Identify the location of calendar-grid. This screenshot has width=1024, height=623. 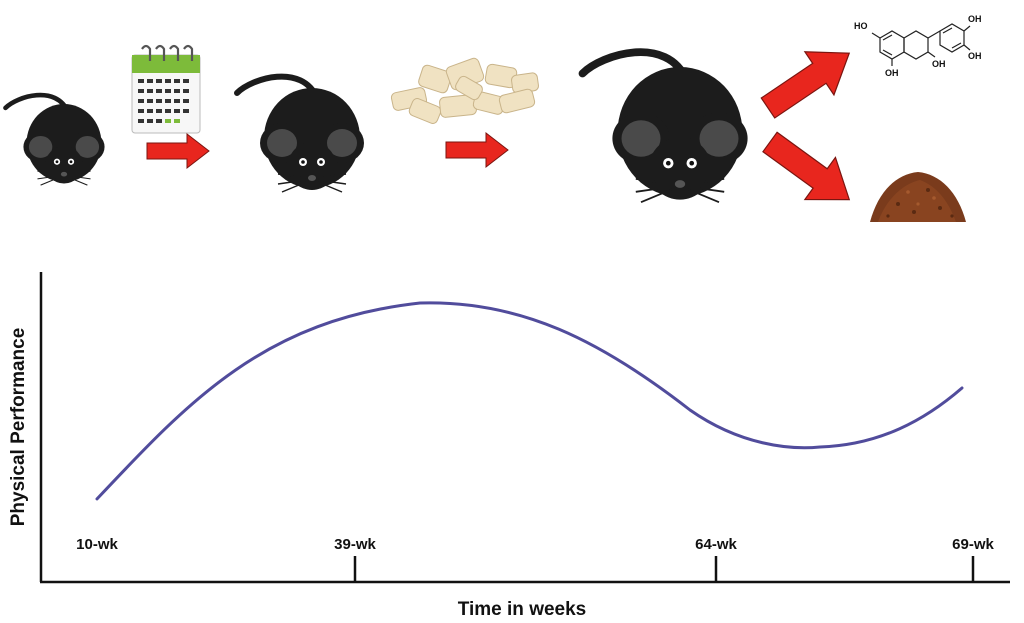
(163, 101).